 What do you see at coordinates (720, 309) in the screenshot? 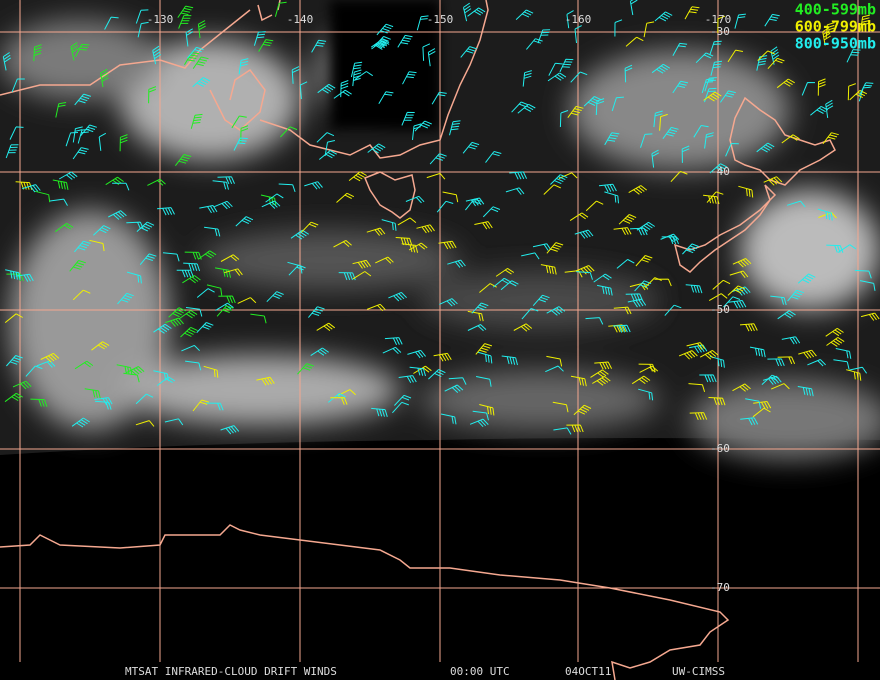
I see `lat-label: -50` at bounding box center [720, 309].